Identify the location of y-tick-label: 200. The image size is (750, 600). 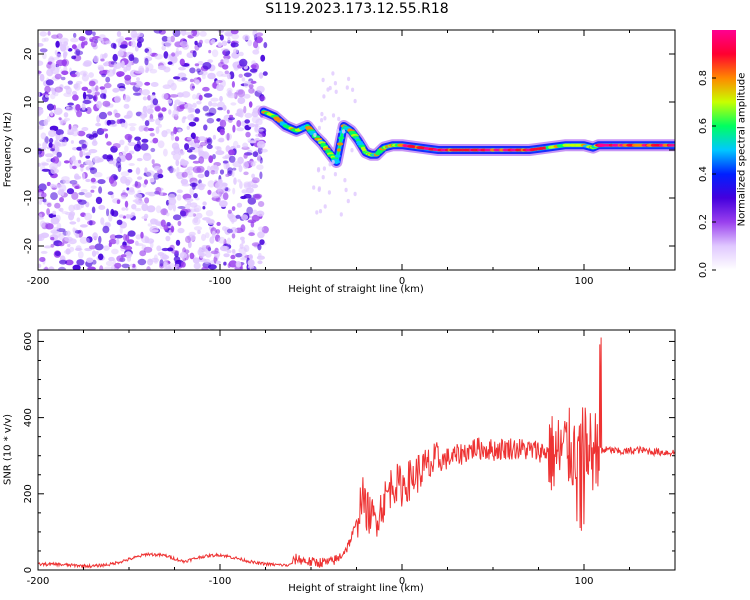
(28, 493).